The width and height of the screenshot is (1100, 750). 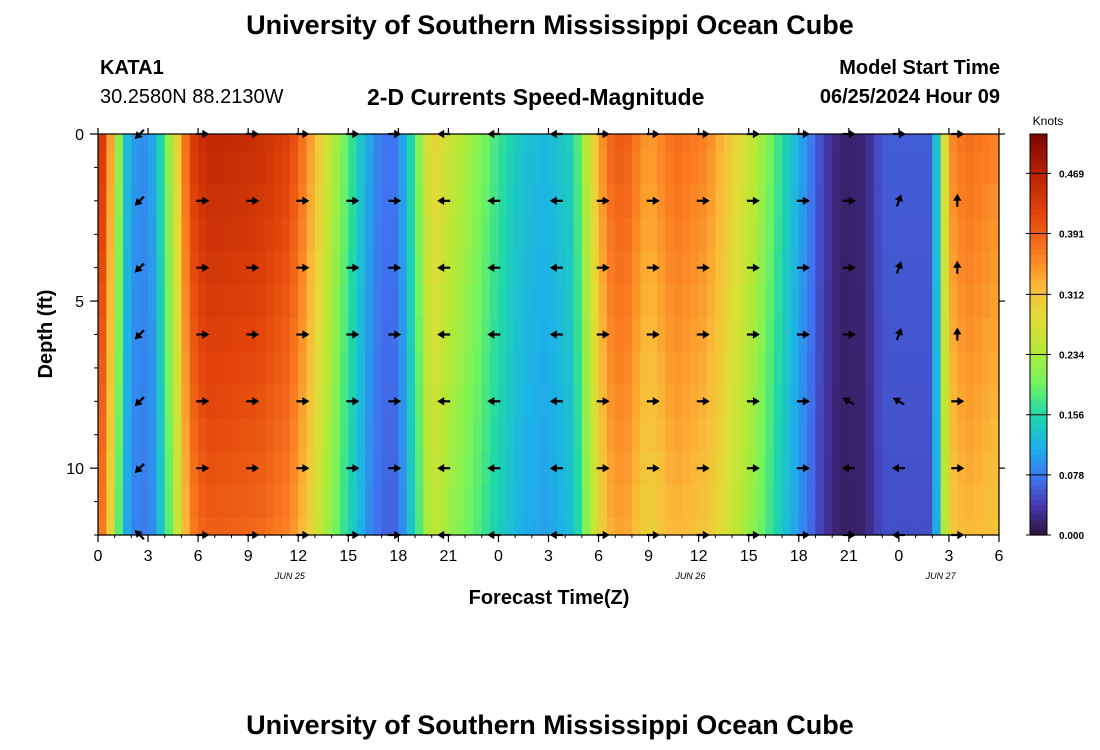 What do you see at coordinates (298, 556) in the screenshot?
I see `x-tick-label: 12` at bounding box center [298, 556].